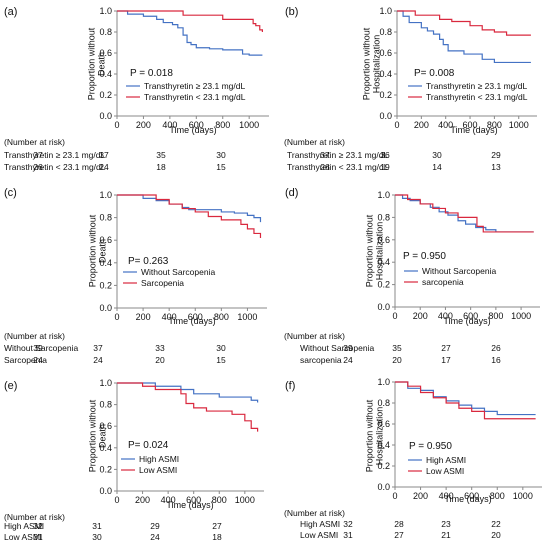  I want to click on risk-row-label: Low ASMI, so click(319, 535).